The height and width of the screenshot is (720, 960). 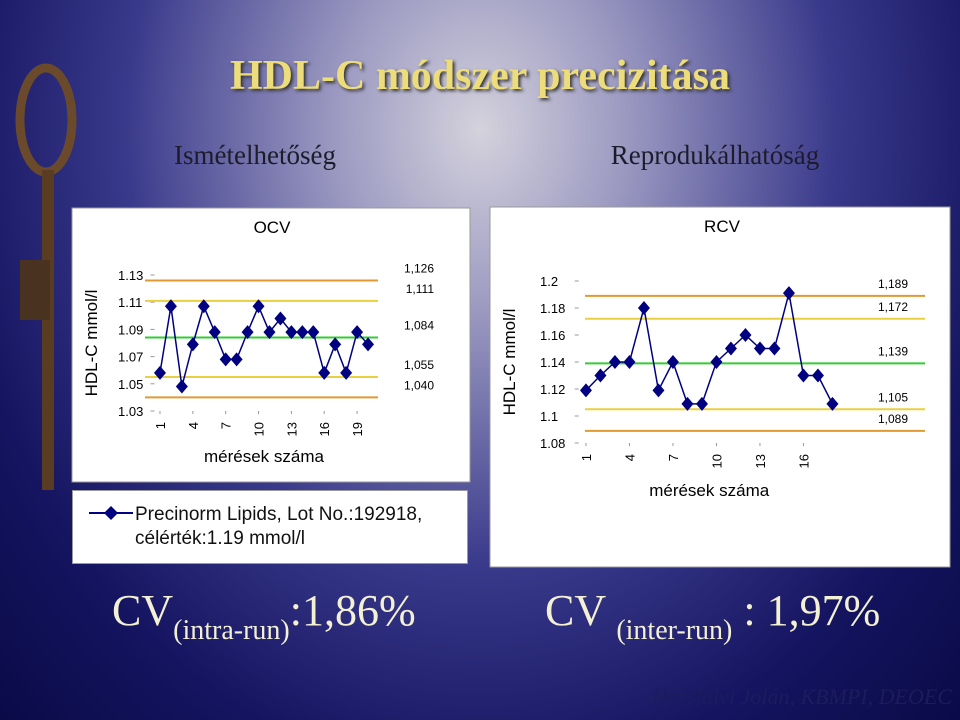 I want to click on cv-value: : 1,97%, so click(x=812, y=610).